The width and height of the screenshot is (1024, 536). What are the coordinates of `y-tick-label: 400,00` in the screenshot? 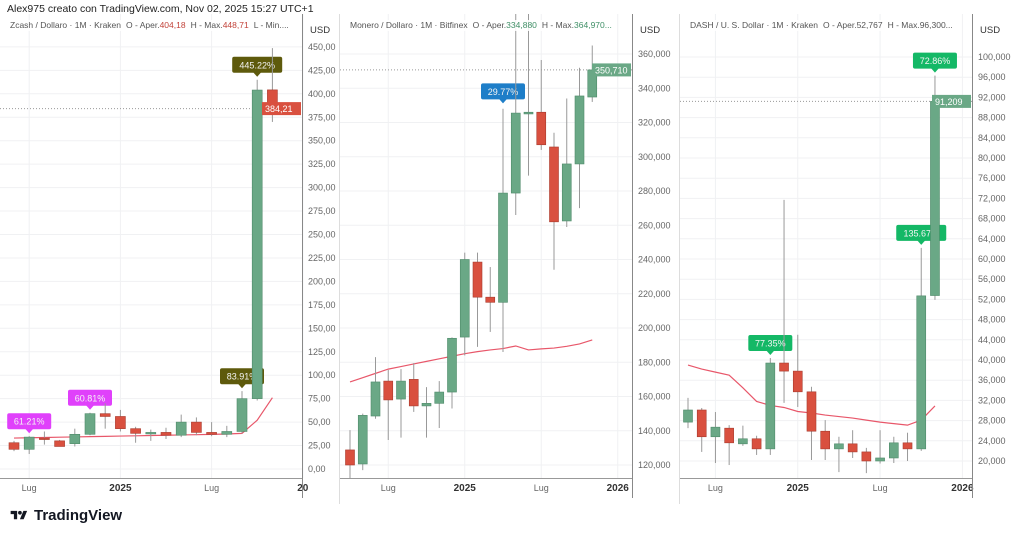 It's located at (322, 94).